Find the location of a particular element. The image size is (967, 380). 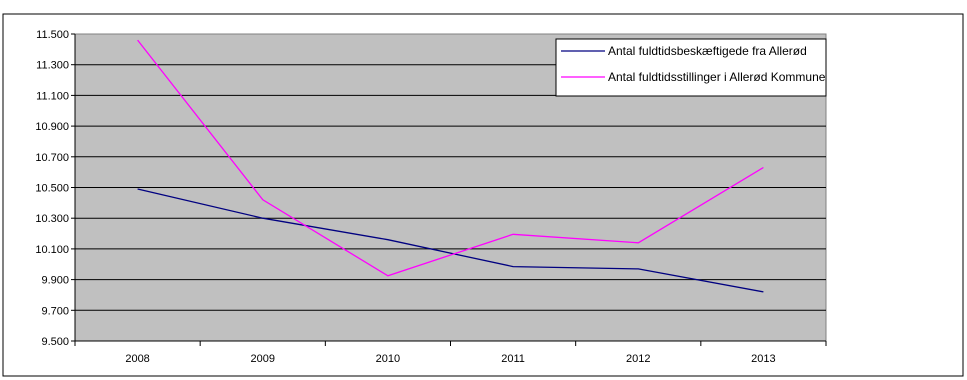

y-tick-label: 9.900 is located at coordinates (55, 281).